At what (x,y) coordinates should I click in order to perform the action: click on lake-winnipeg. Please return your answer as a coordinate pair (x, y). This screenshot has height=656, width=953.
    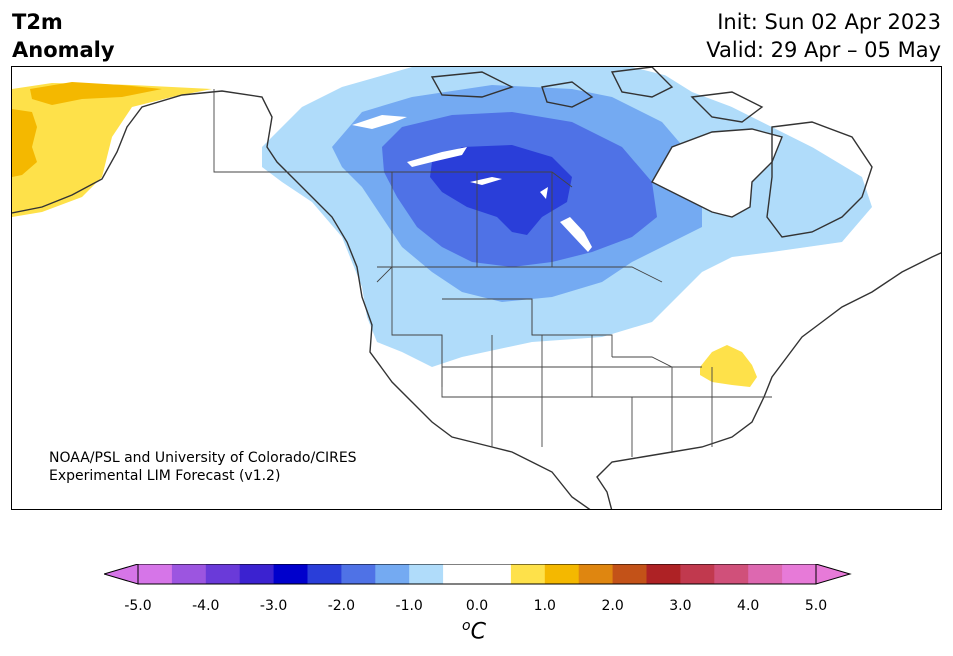
    Looking at the image, I should click on (576, 234).